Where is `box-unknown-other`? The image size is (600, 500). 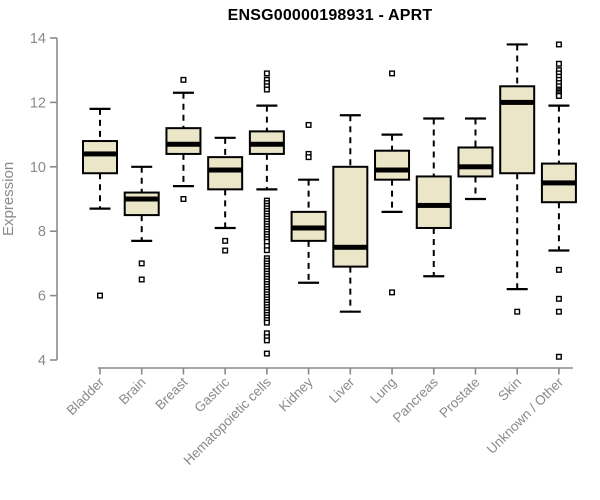 box-unknown-other is located at coordinates (558, 200).